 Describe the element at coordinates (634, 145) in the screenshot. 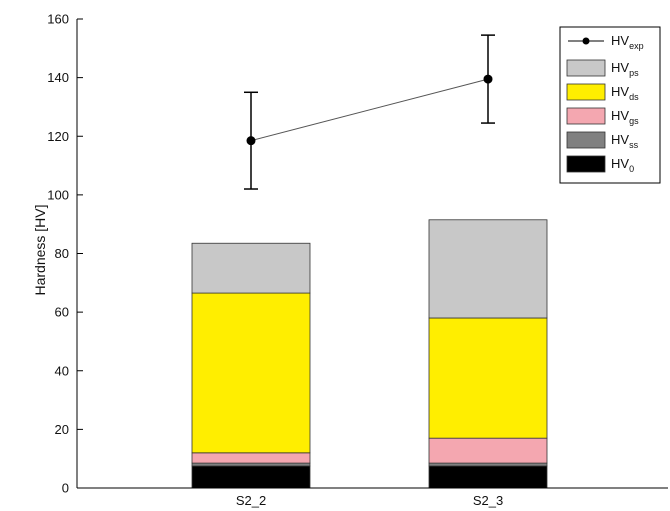

I see `legend-label-sub: ss` at that location.